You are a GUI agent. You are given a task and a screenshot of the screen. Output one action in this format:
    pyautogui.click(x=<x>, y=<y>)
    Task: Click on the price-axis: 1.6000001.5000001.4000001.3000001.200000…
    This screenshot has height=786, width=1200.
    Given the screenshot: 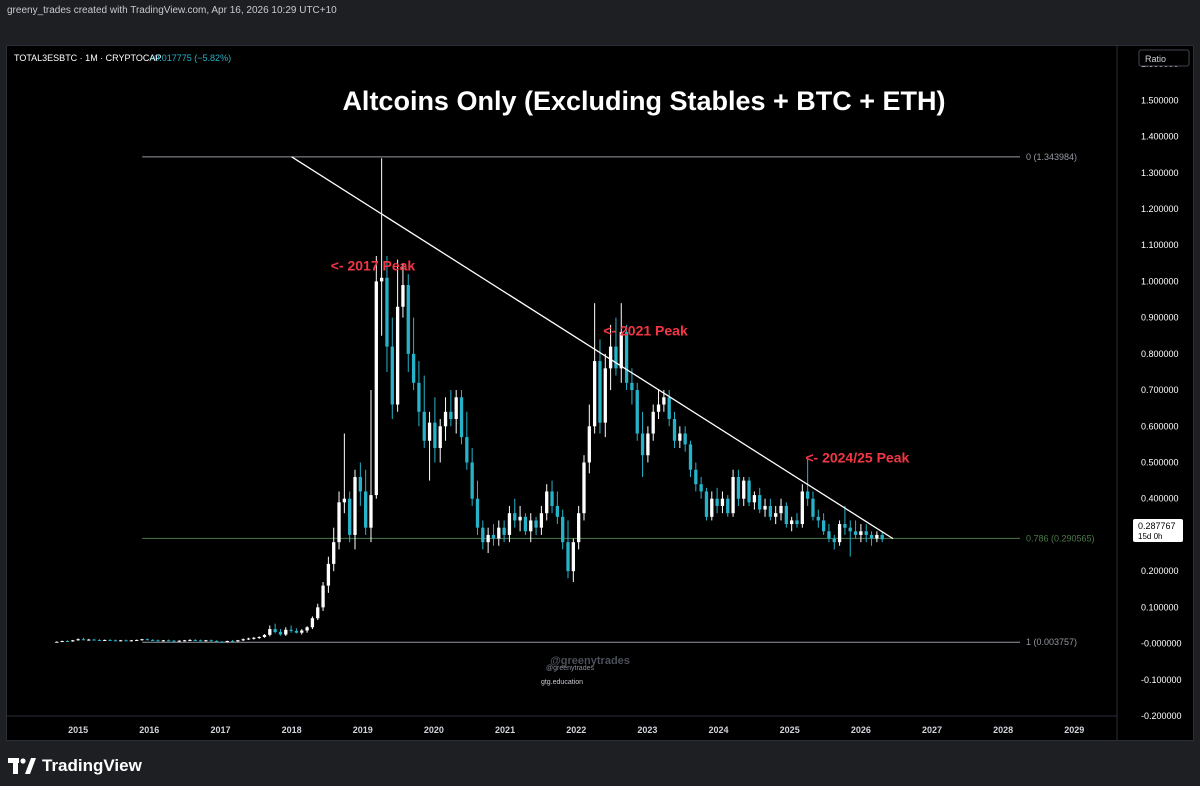 What is the action you would take?
    pyautogui.click(x=1161, y=390)
    